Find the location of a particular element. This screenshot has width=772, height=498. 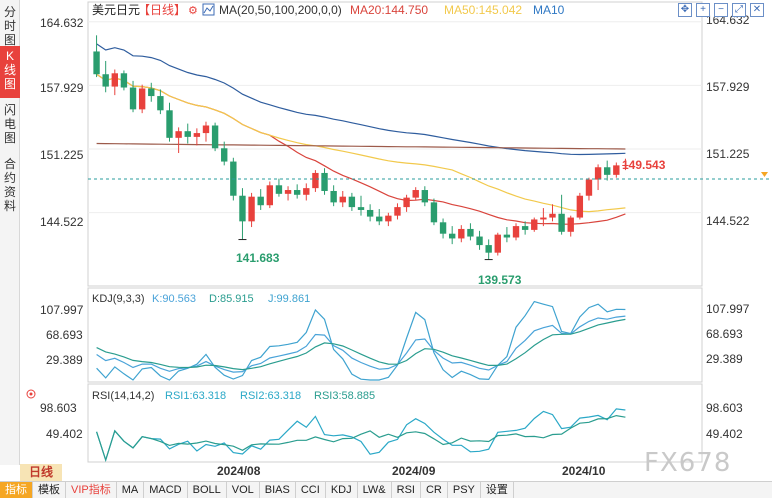

low-annotation: 139.573 is located at coordinates (500, 280).